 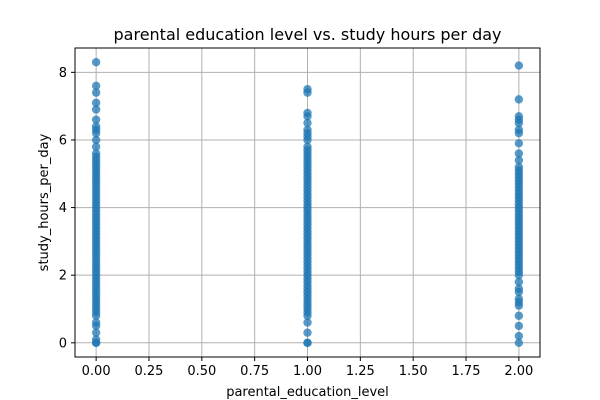 I want to click on x-tick-label: 1.00, so click(x=307, y=371).